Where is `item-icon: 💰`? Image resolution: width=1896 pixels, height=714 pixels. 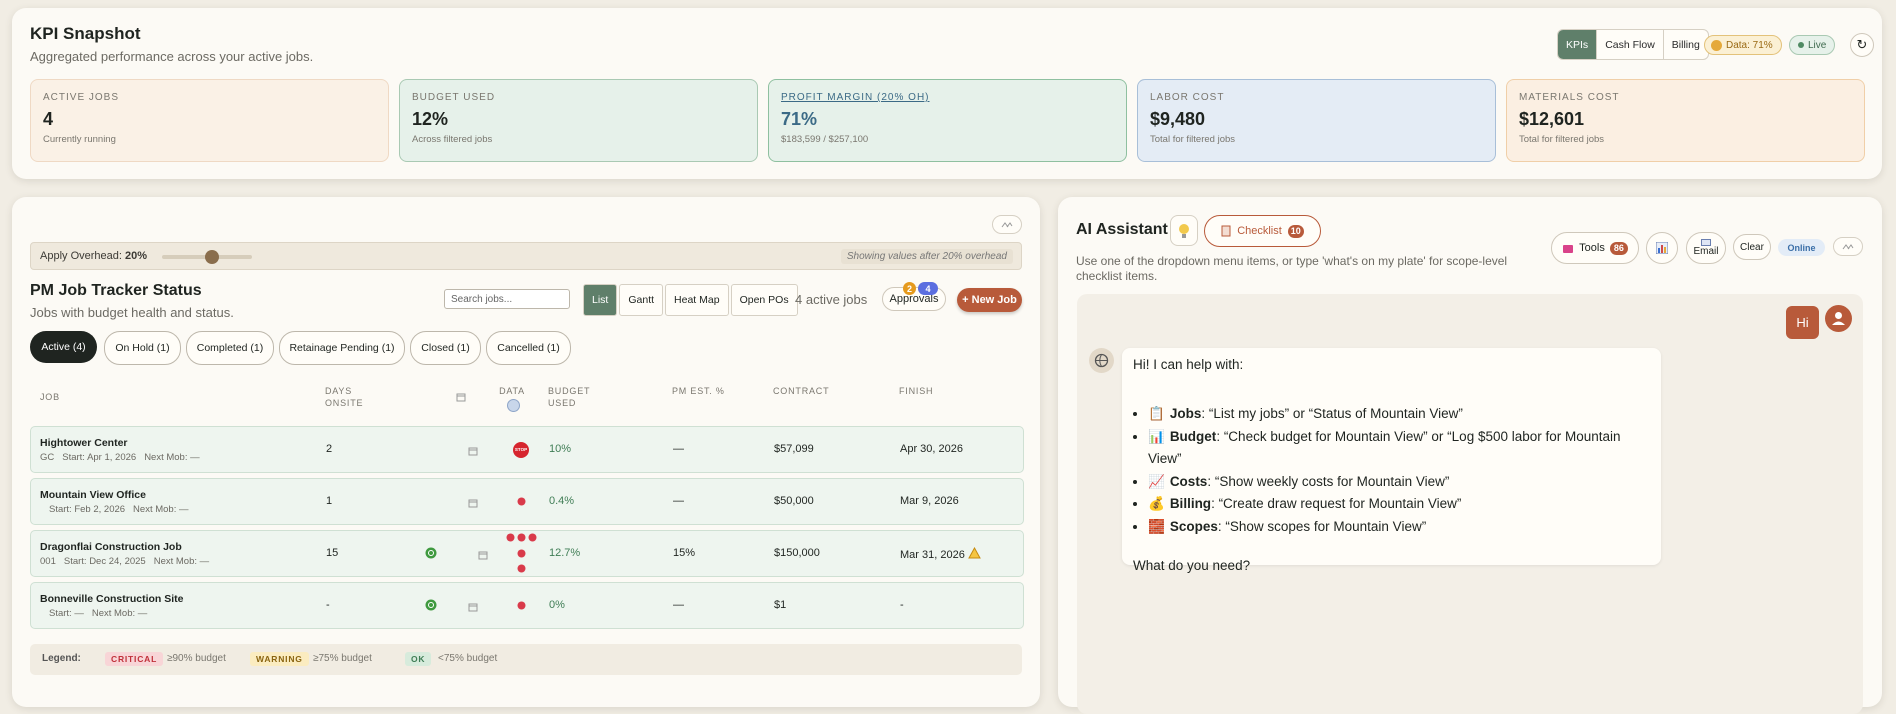
item-icon: 💰 is located at coordinates (1156, 503).